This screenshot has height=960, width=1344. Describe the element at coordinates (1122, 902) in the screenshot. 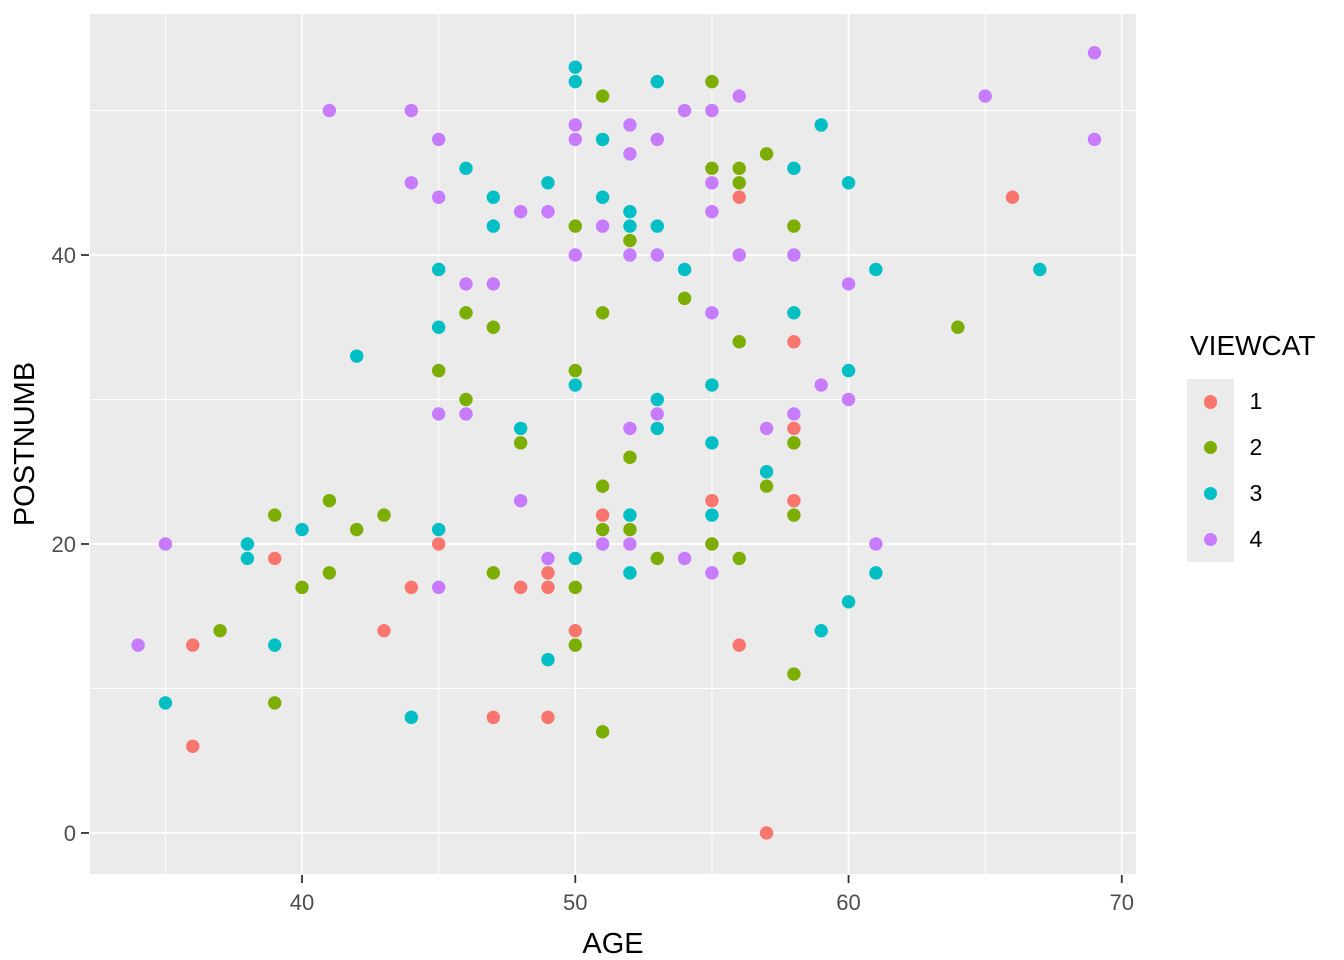

I see `x-tick-label: 70` at that location.